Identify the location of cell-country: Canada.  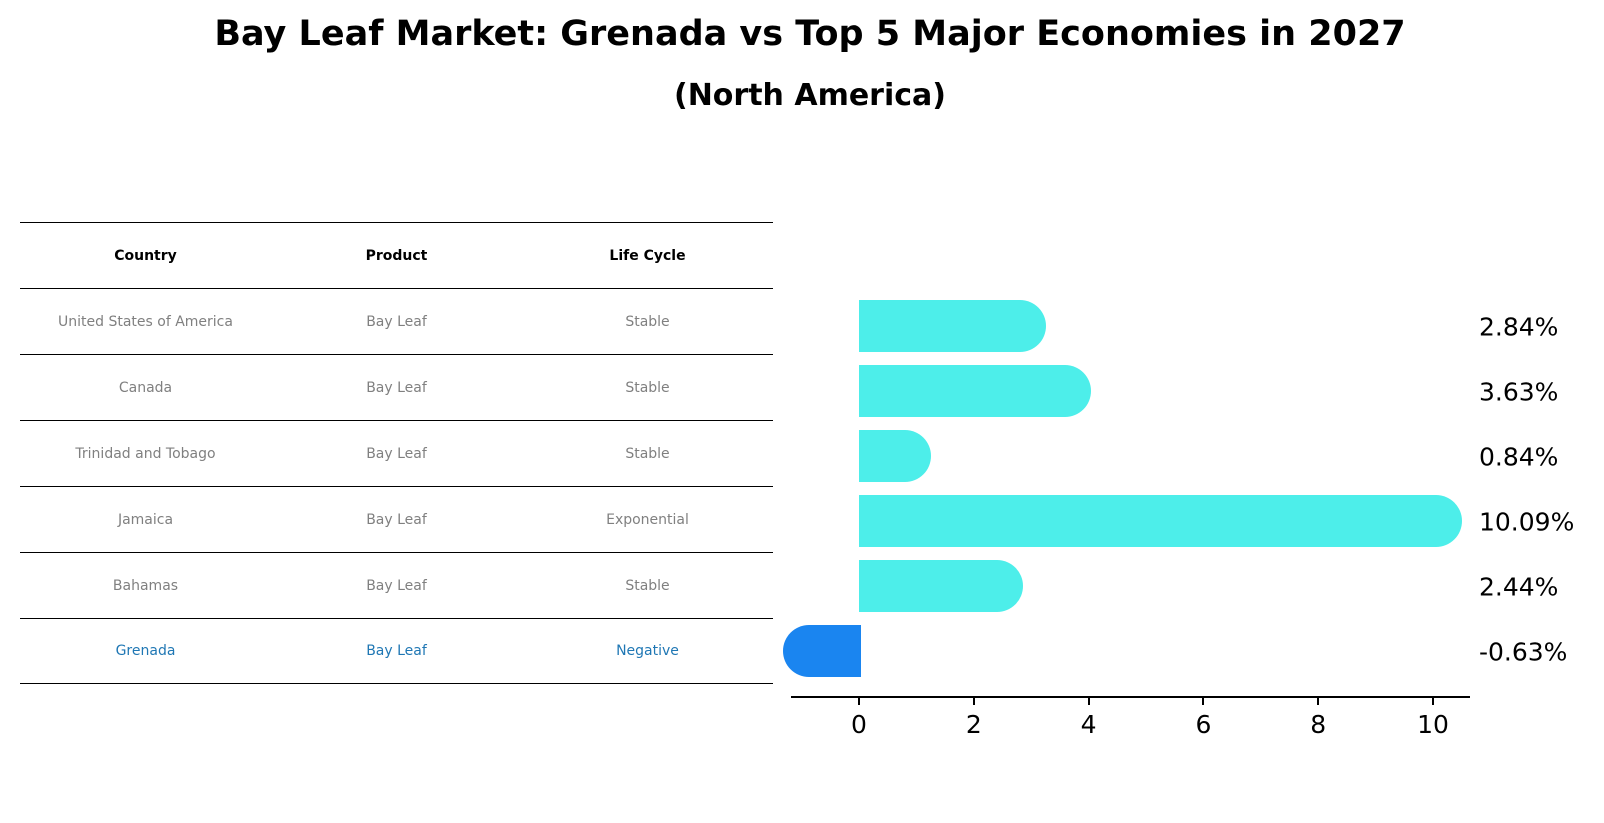
(145, 387).